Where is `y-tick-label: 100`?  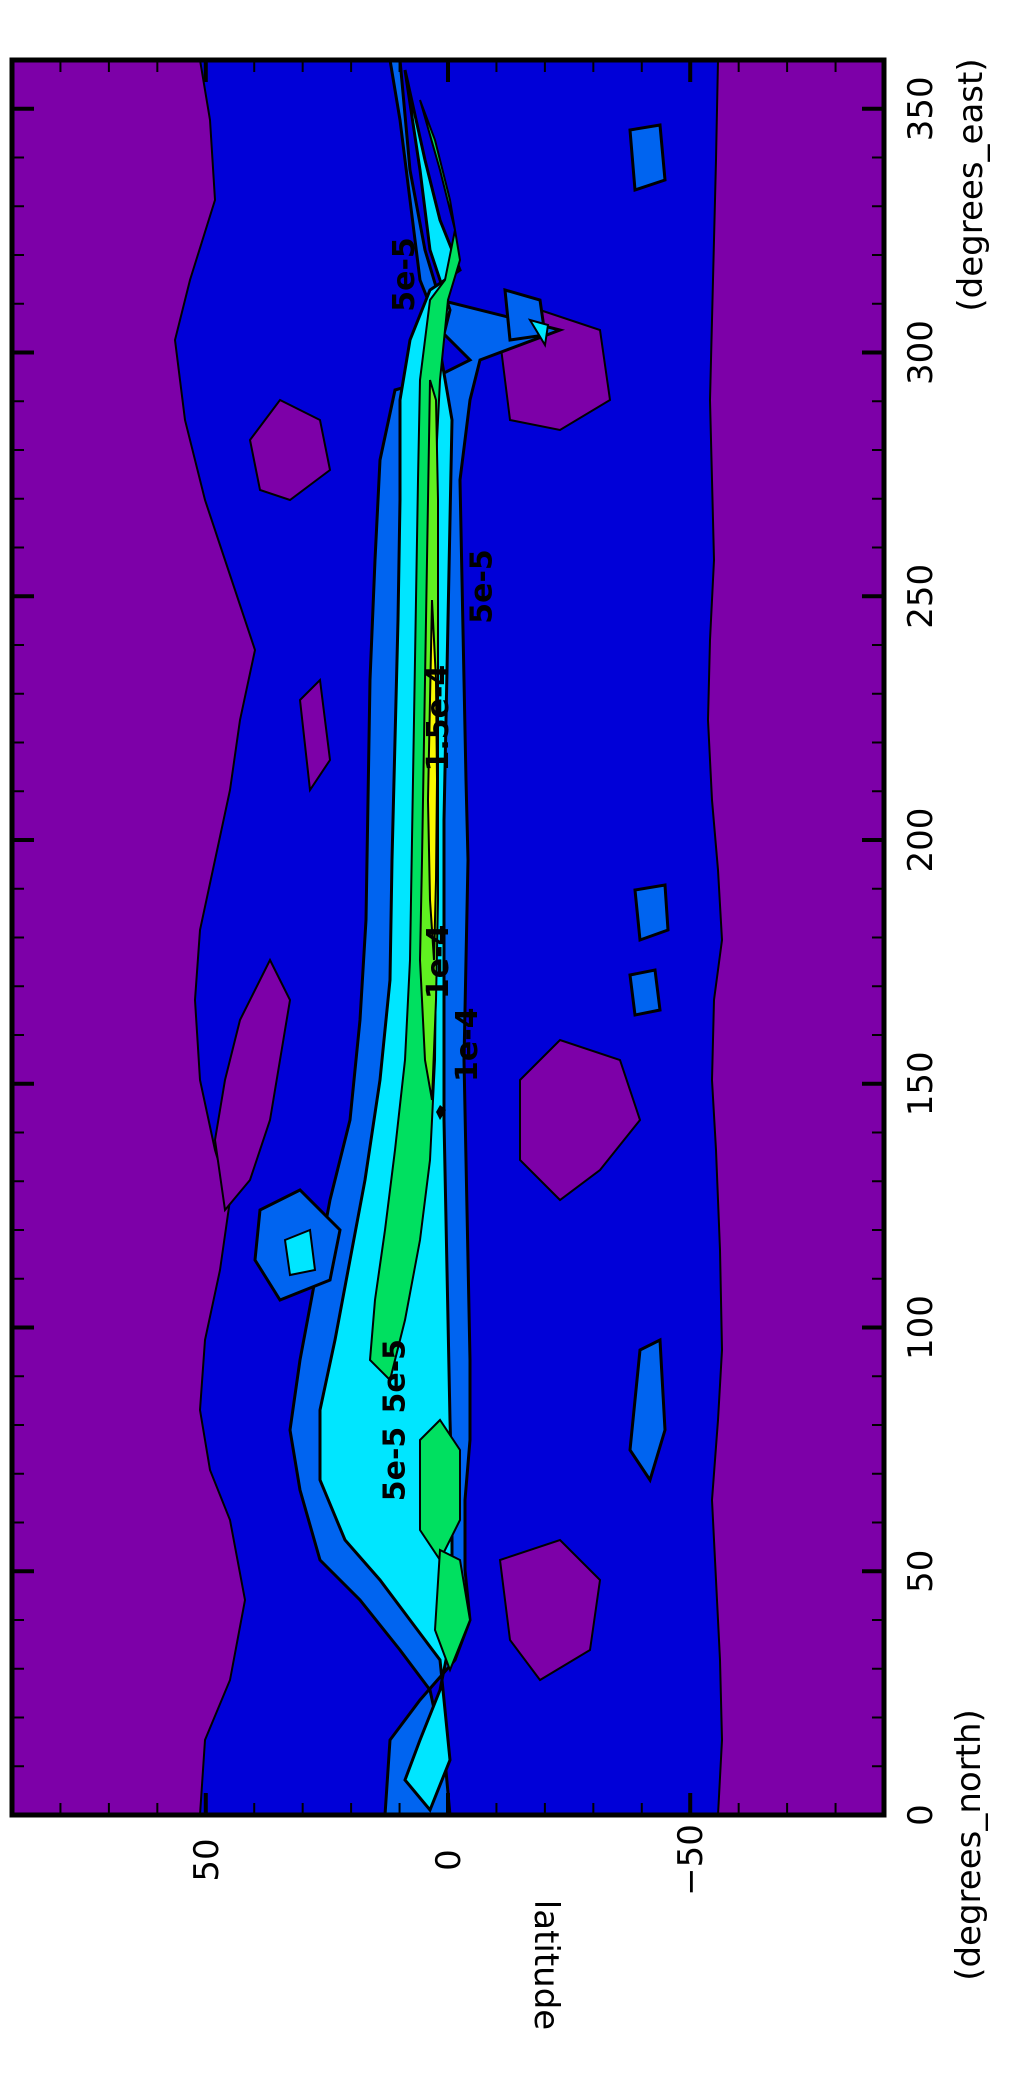 y-tick-label: 100 is located at coordinates (921, 1327).